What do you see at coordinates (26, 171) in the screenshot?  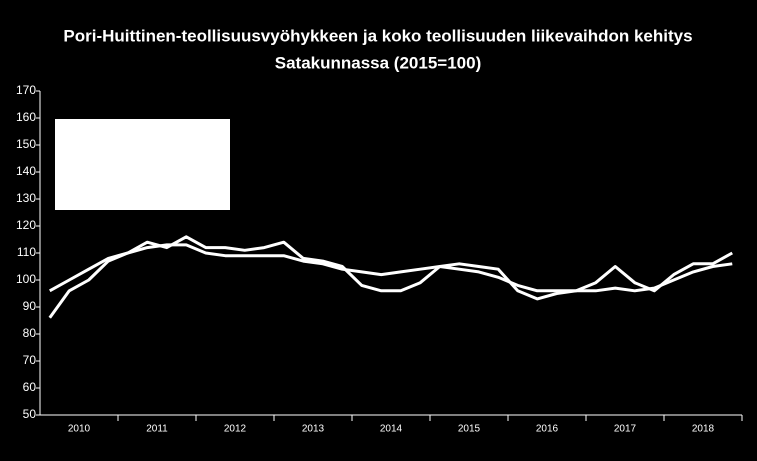 I see `y-tick-label: 140` at bounding box center [26, 171].